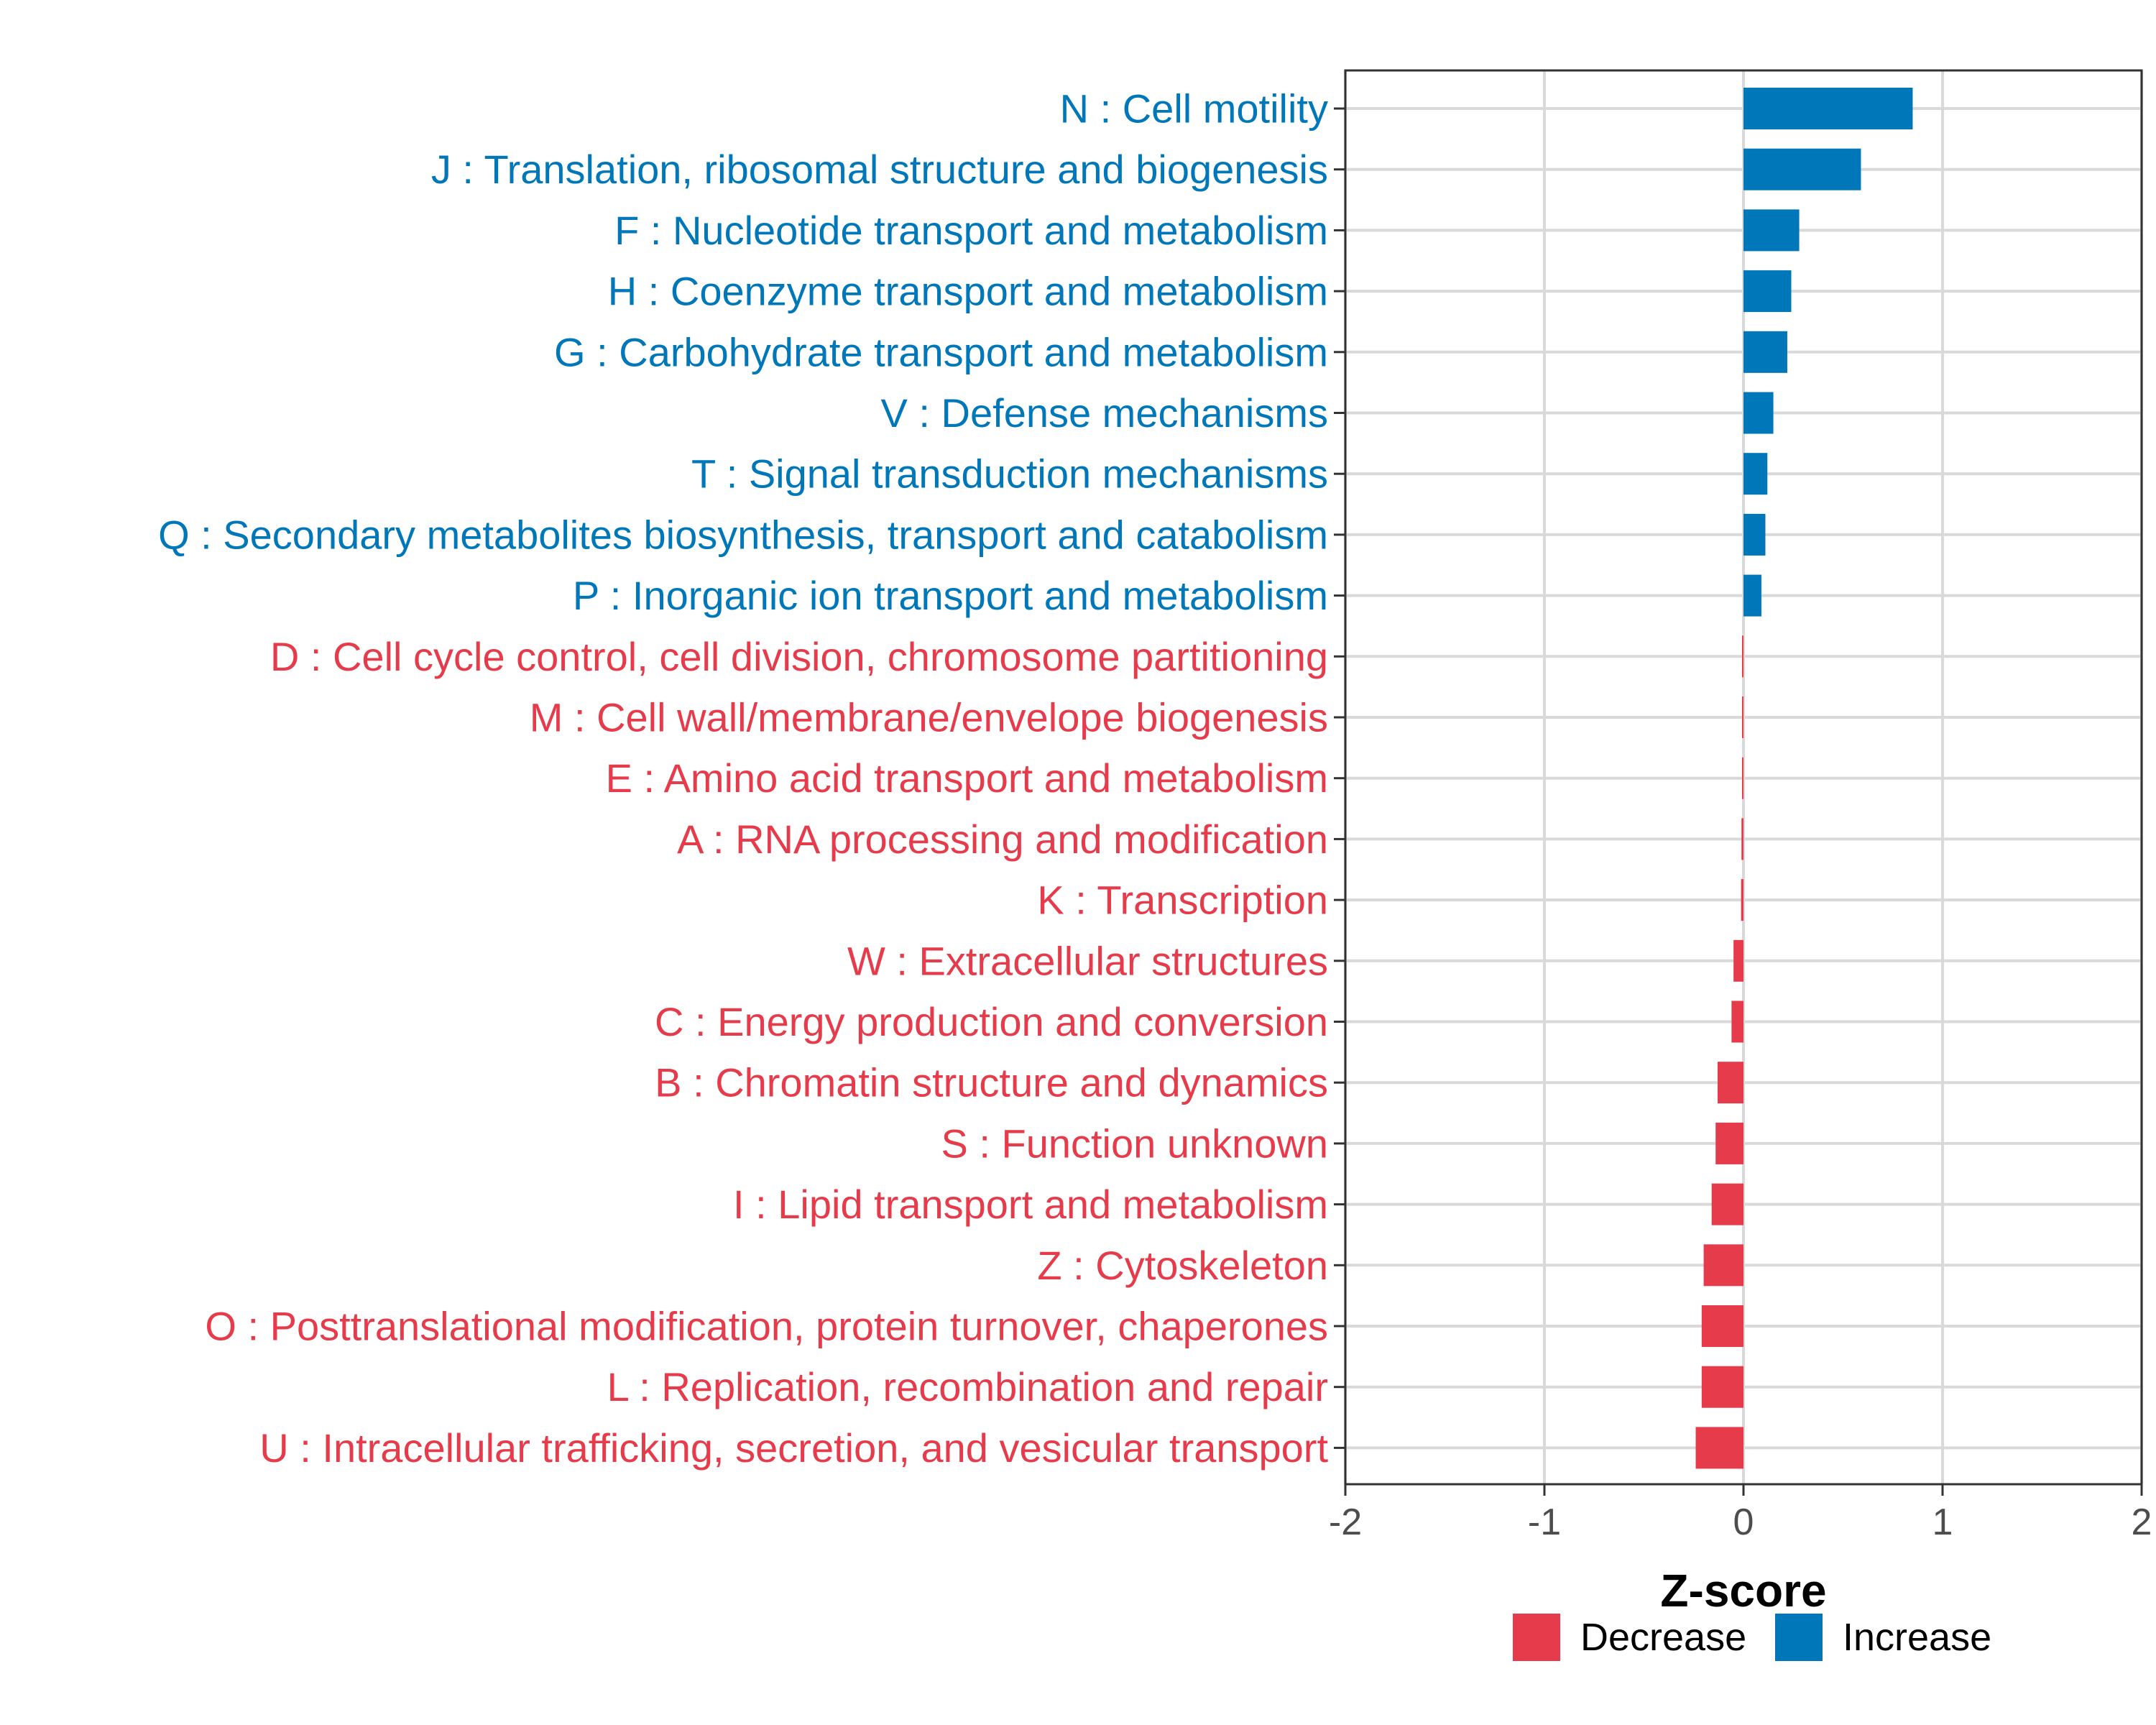 This screenshot has width=2156, height=1725. Describe the element at coordinates (1003, 839) in the screenshot. I see `category-label: A : RNA processing and modification` at that location.